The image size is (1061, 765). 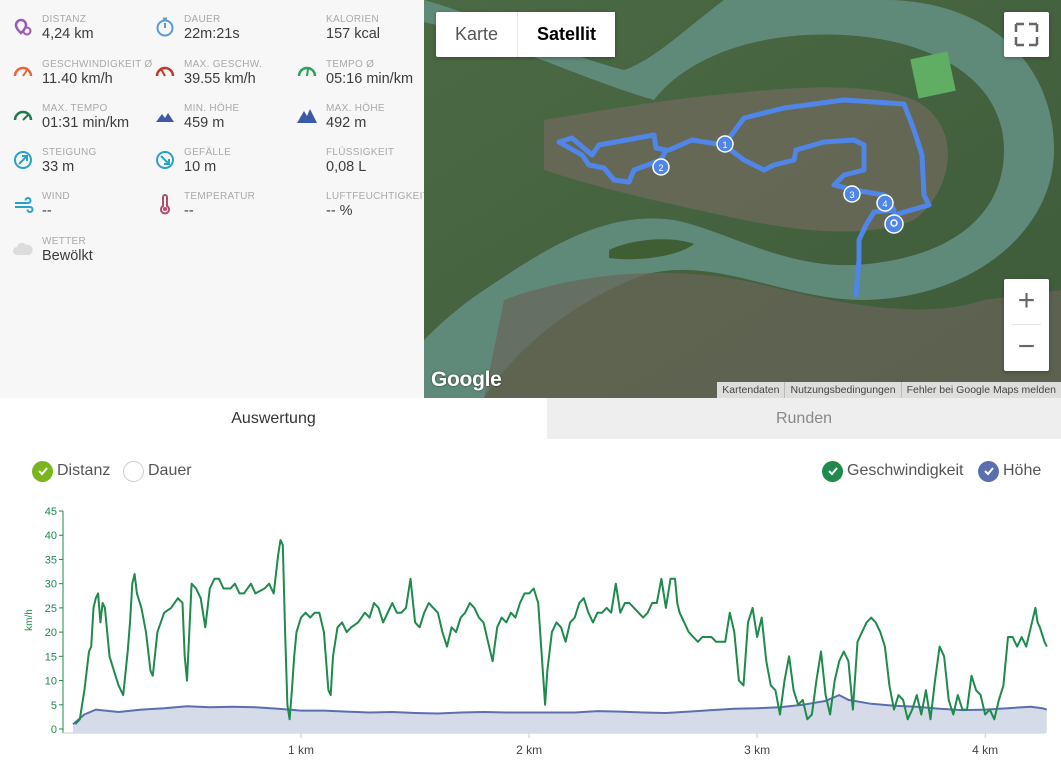 I want to click on stat-ascent: STEIGUNG 33 m, so click(x=70, y=165).